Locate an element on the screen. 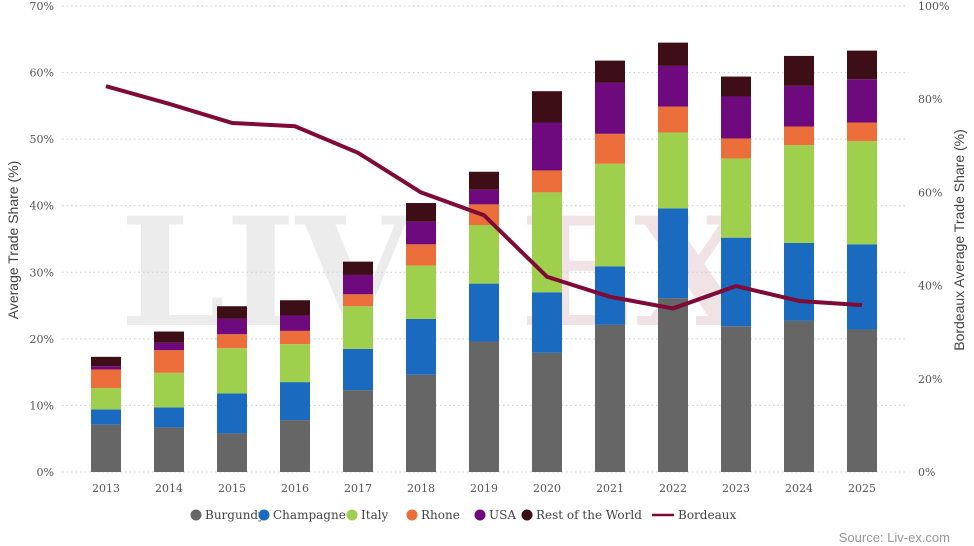 This screenshot has height=546, width=974. x-tick-label: 2014 is located at coordinates (169, 488).